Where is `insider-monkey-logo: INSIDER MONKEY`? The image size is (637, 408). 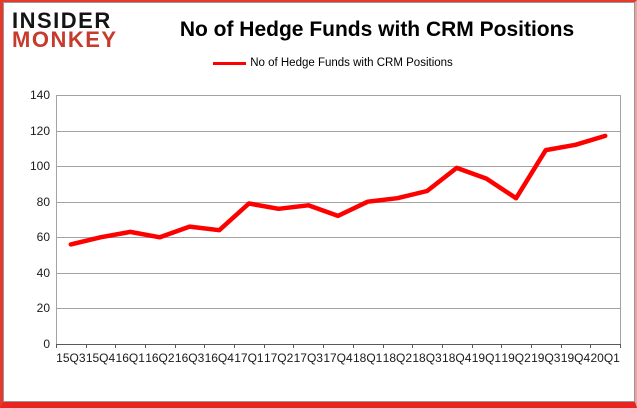
insider-monkey-logo: INSIDER MONKEY is located at coordinates (65, 30).